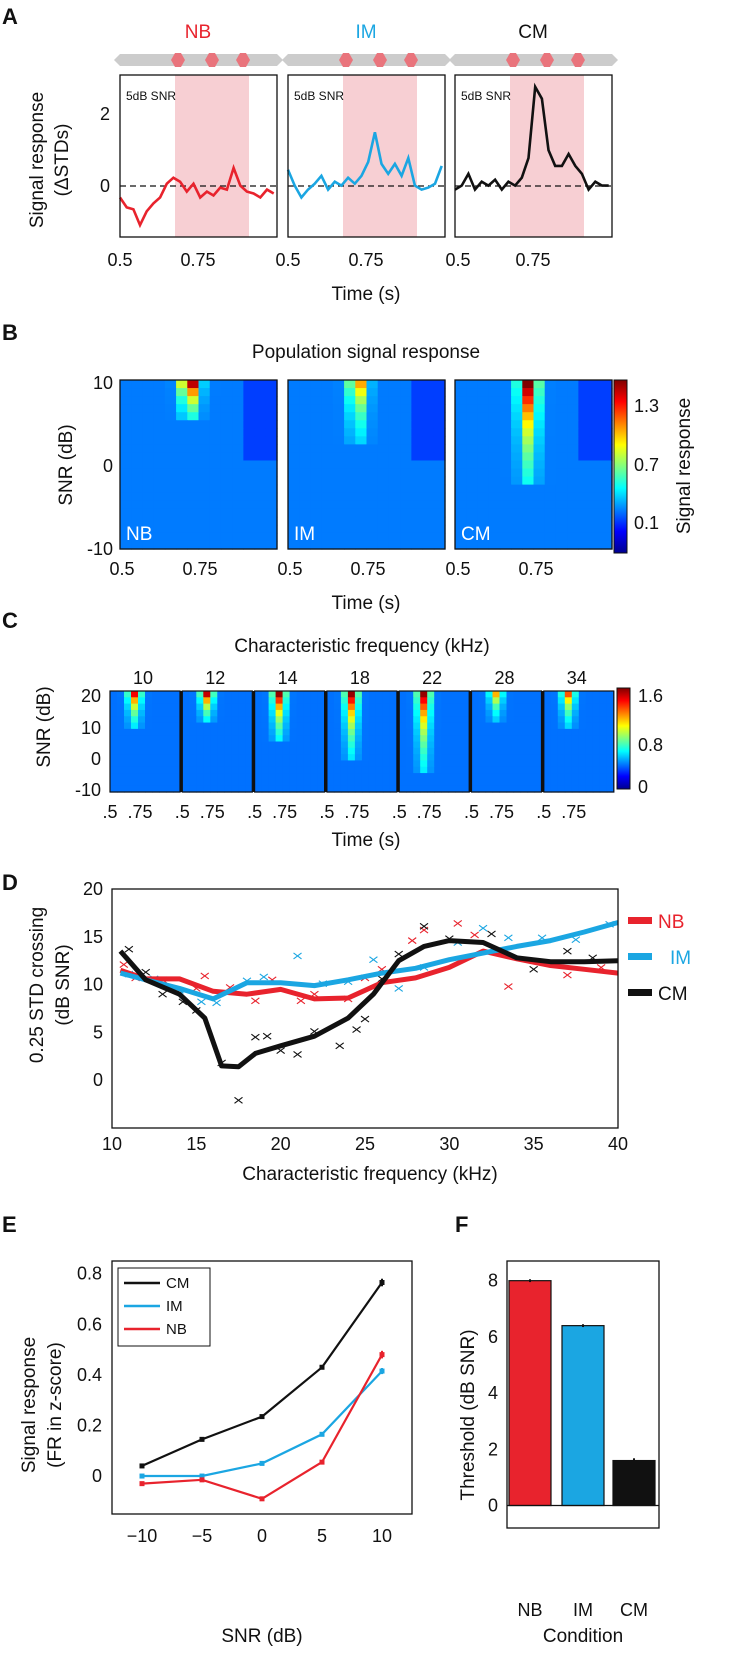  I want to click on xtick-im: IM, so click(583, 1610).